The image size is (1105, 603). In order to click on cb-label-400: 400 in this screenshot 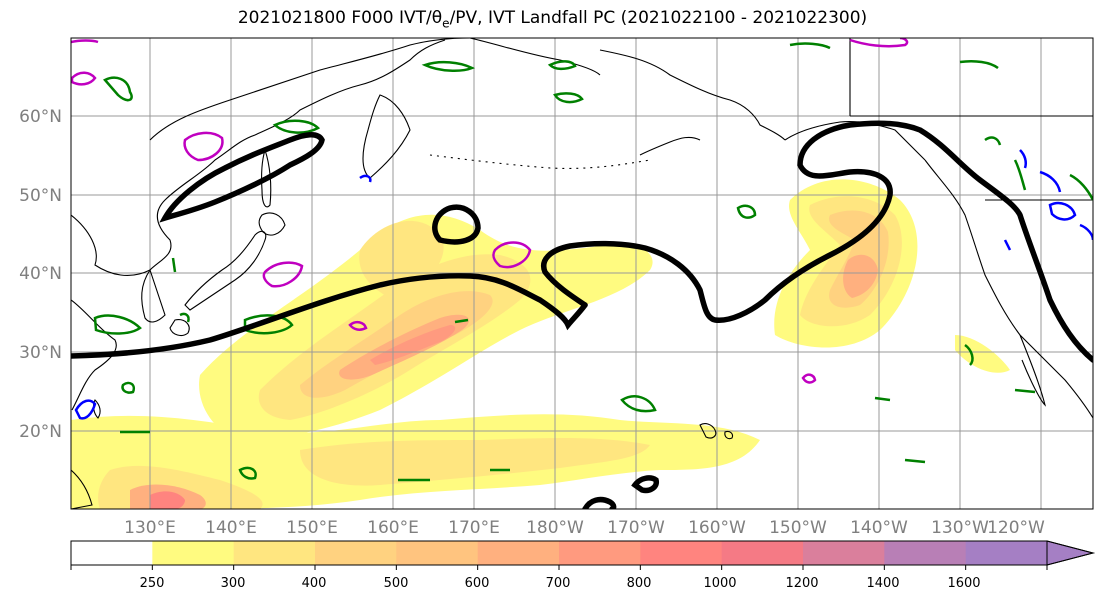, I will do `click(314, 583)`.